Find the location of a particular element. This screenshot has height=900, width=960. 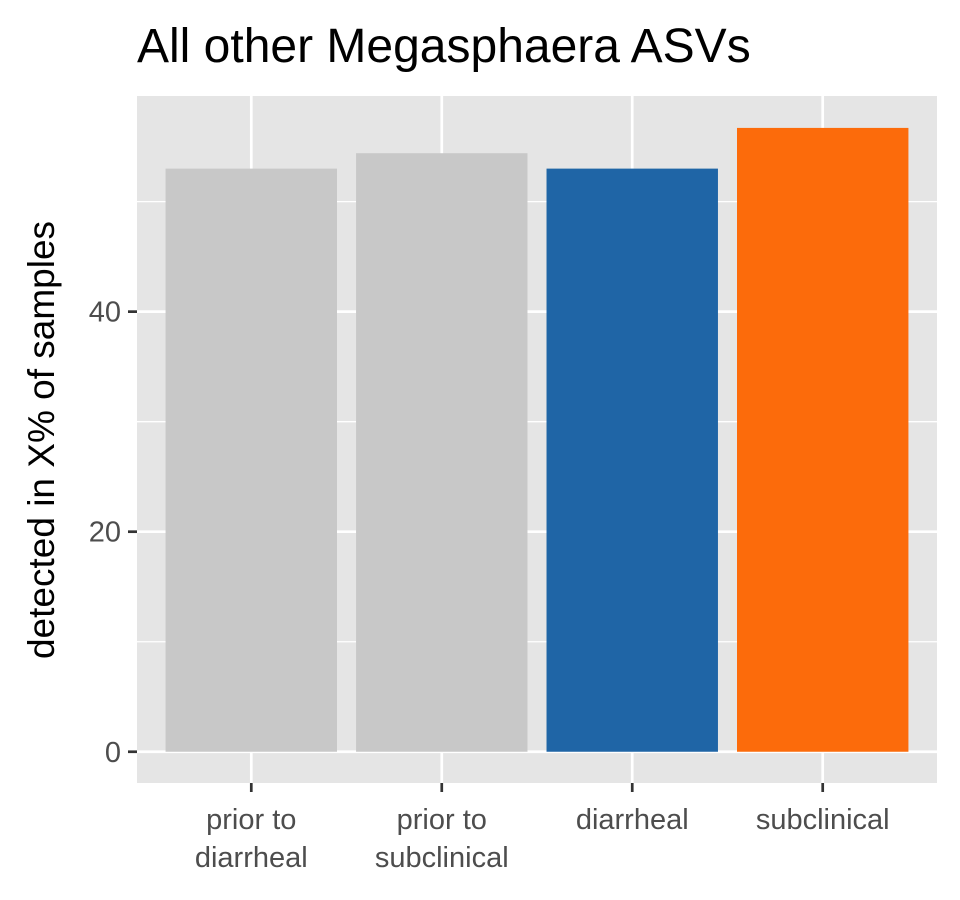

y-tick-label: 0 is located at coordinates (113, 753).